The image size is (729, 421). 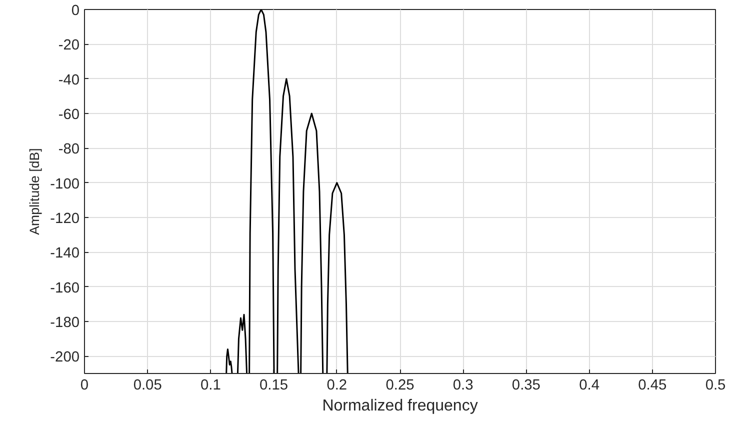 What do you see at coordinates (274, 386) in the screenshot?
I see `x-tick-label: 0.15` at bounding box center [274, 386].